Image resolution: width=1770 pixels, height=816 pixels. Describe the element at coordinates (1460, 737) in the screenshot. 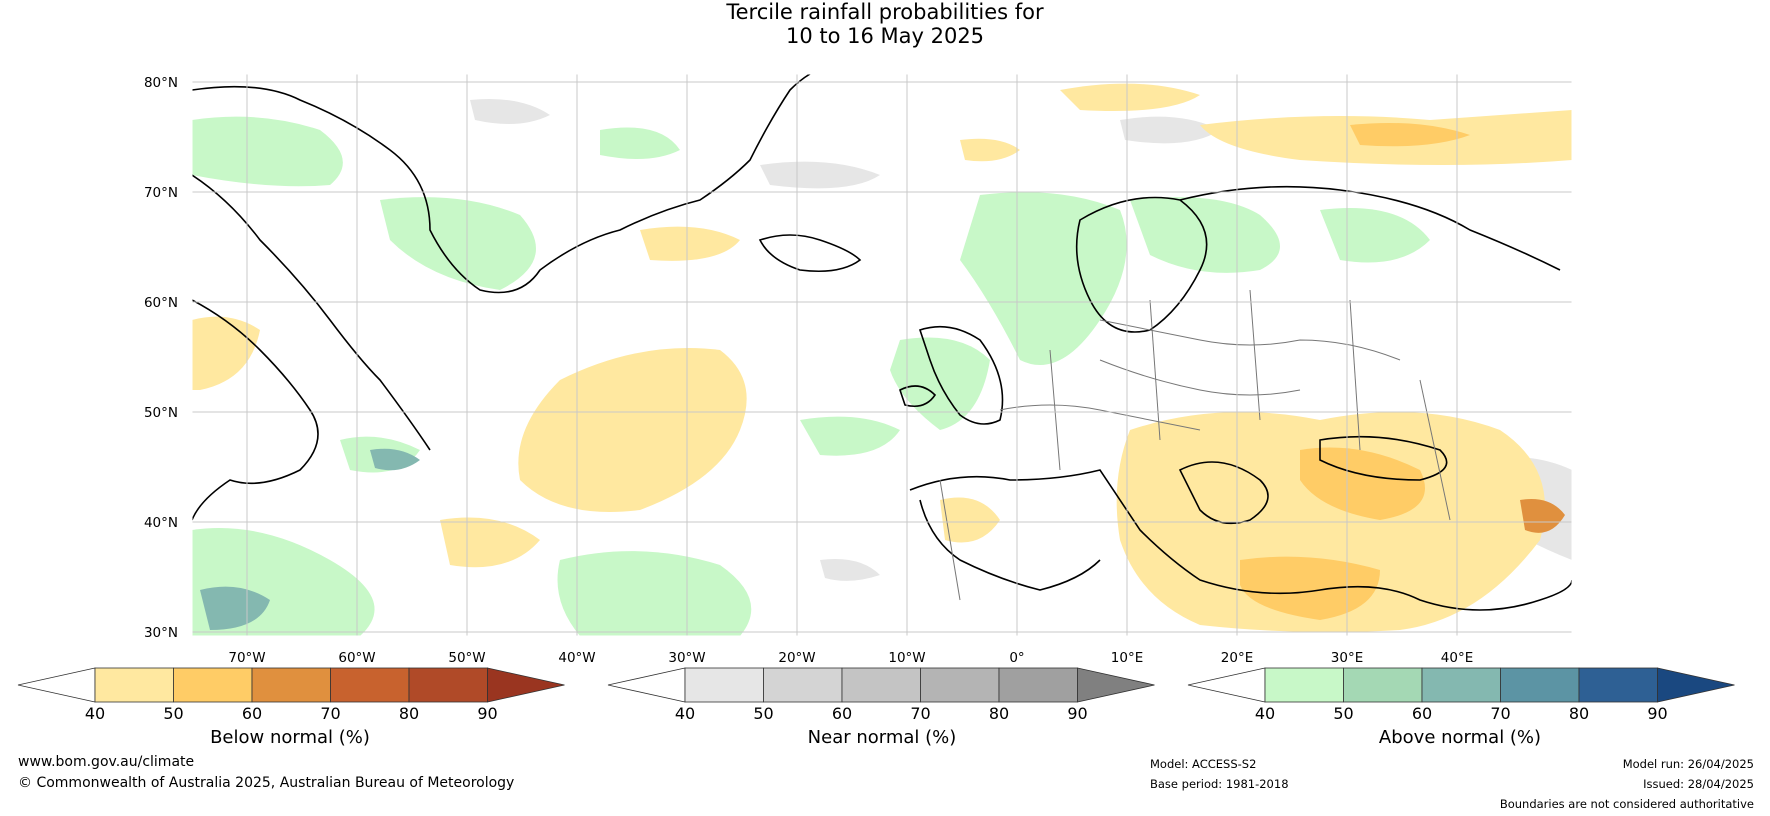

I see `above-normal-label: Above normal (%)` at that location.